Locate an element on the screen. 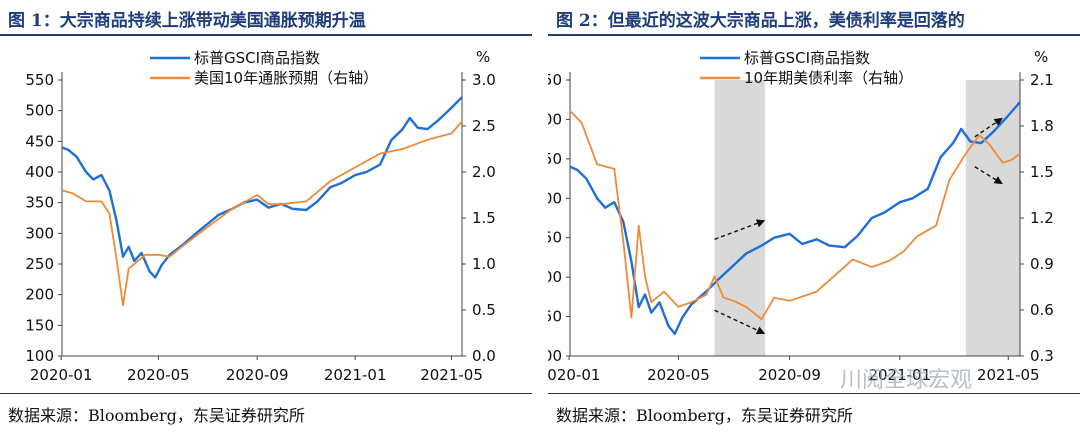  left-y-tick-label: 100 is located at coordinates (39, 356).